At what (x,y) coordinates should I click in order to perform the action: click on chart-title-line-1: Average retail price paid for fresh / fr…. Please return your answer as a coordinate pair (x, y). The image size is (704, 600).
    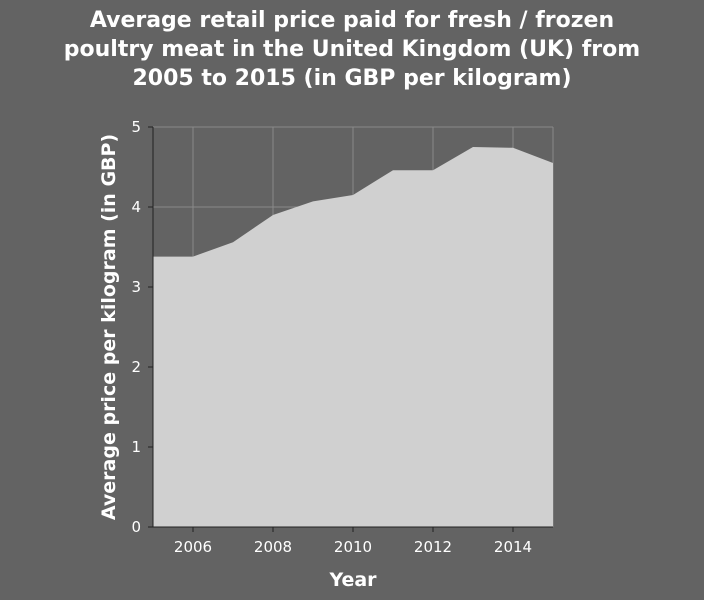
    Looking at the image, I should click on (352, 20).